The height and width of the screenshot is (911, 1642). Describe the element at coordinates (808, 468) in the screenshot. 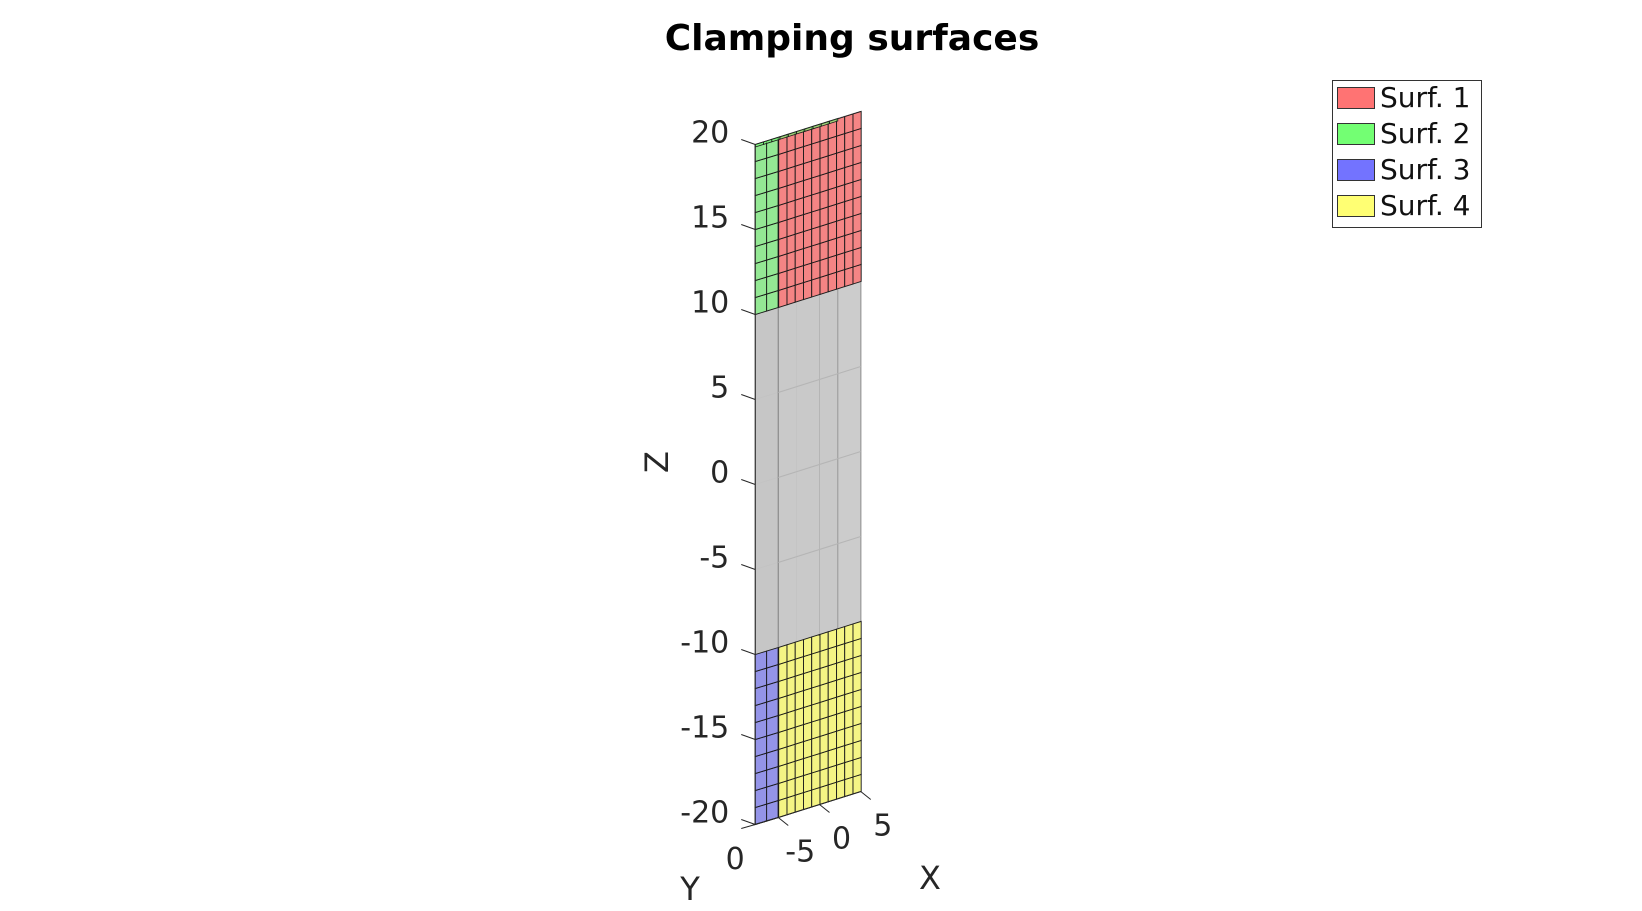

I see `clamping-surfaces` at that location.